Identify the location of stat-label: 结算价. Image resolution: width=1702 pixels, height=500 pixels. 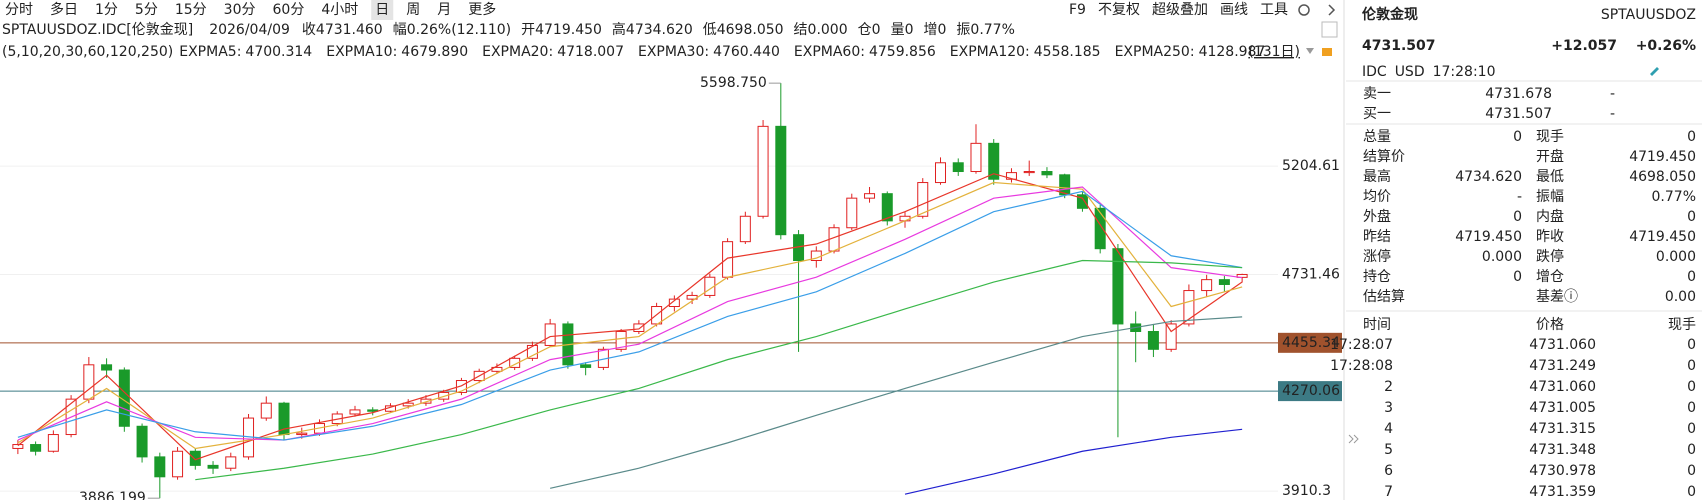
(1384, 157).